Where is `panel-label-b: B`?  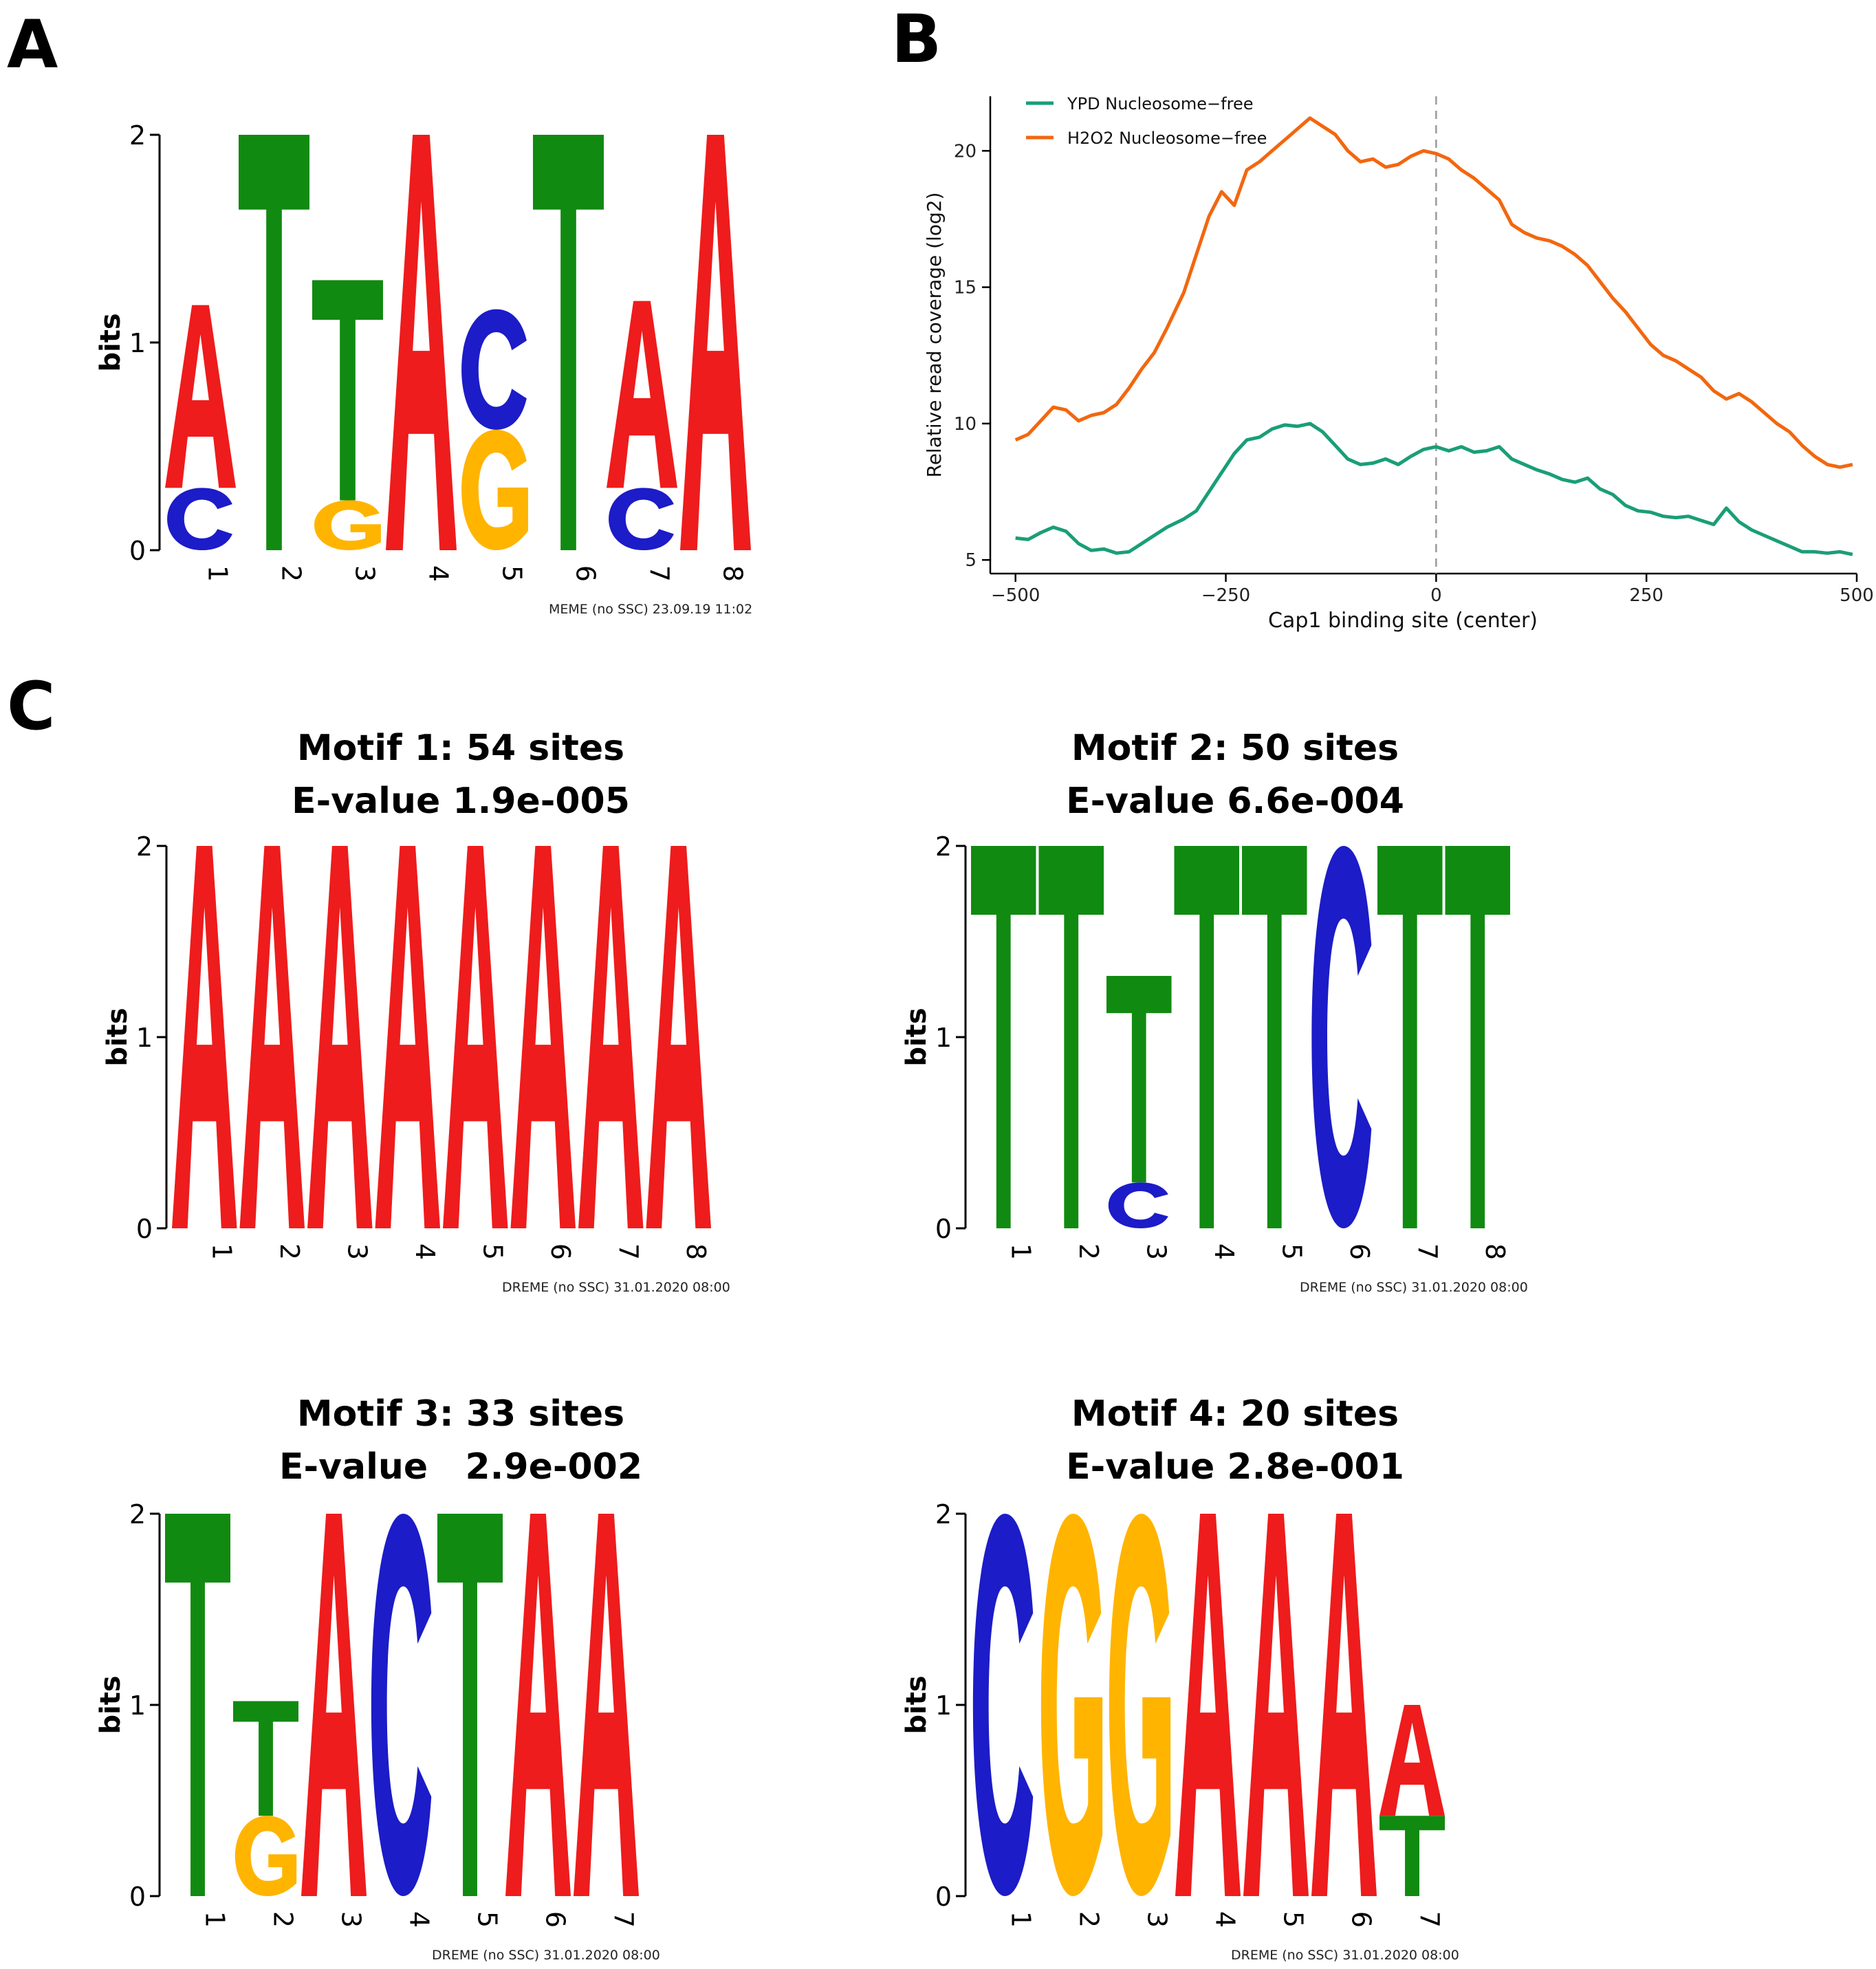
panel-label-b: B is located at coordinates (916, 39).